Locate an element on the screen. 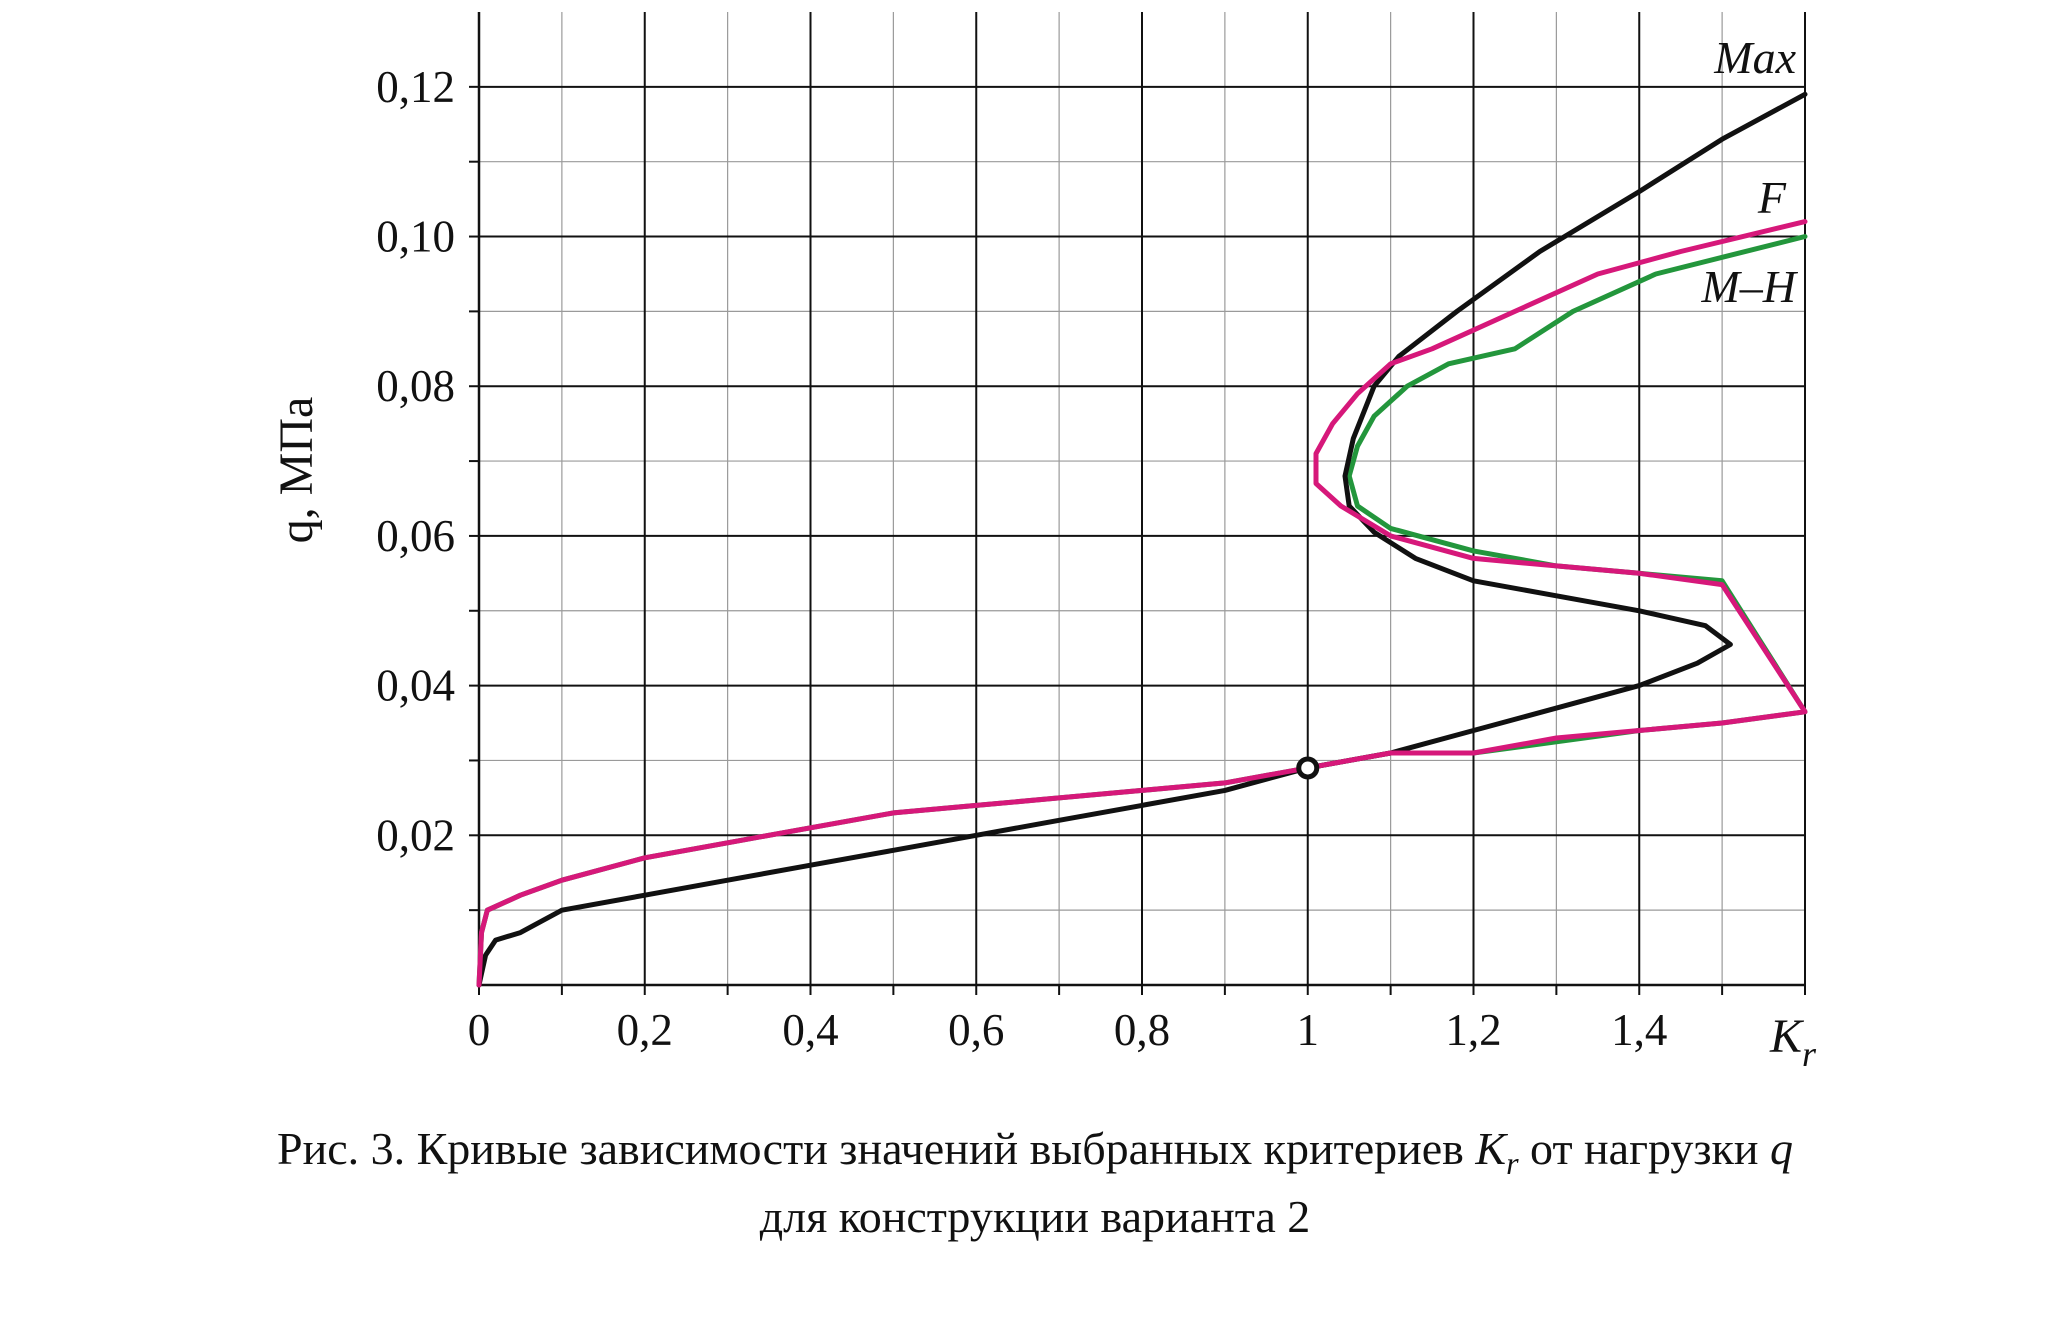 The width and height of the screenshot is (2070, 1342). figure-caption-line2: для конструкции варианта 2 is located at coordinates (1035, 1216).